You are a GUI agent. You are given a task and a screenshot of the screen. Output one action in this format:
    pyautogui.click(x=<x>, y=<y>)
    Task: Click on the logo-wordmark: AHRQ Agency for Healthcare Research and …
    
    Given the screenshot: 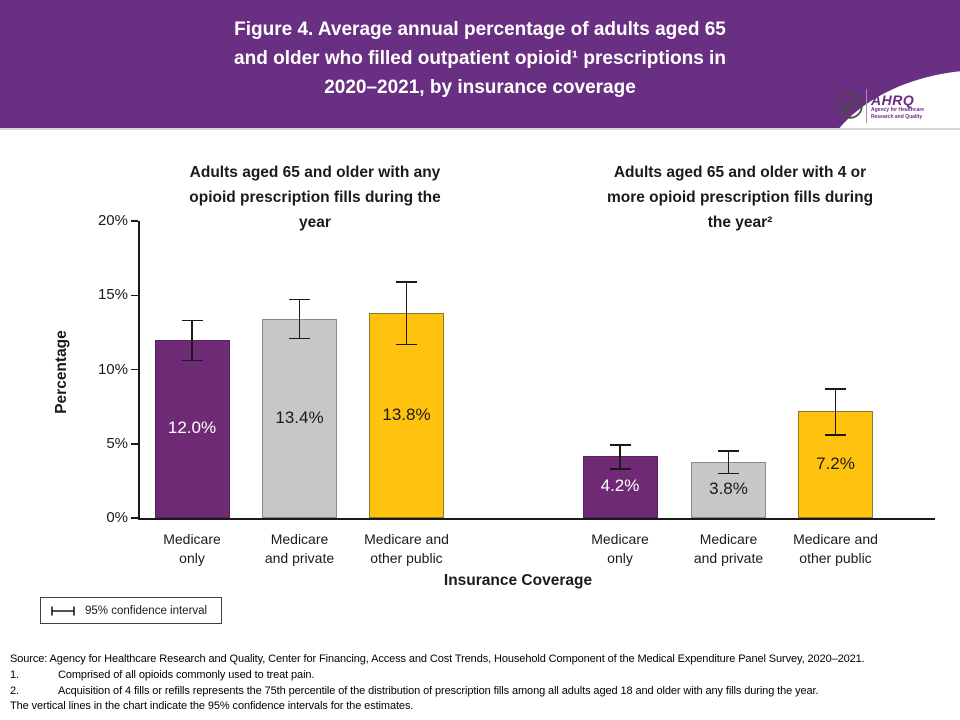 What is the action you would take?
    pyautogui.click(x=897, y=106)
    